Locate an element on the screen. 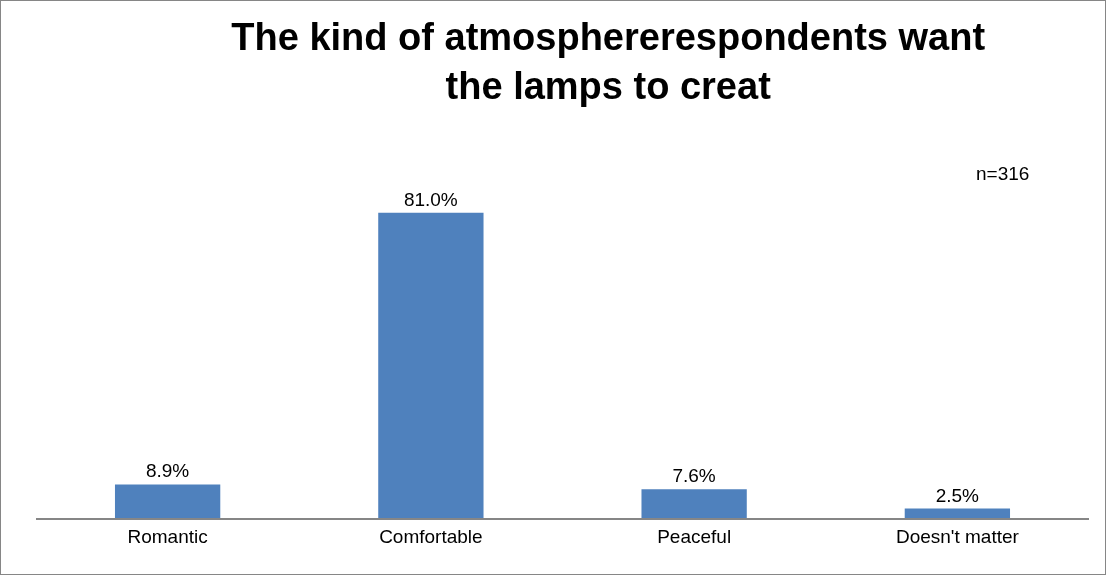 The height and width of the screenshot is (575, 1106). data-label: 81.0% is located at coordinates (430, 199).